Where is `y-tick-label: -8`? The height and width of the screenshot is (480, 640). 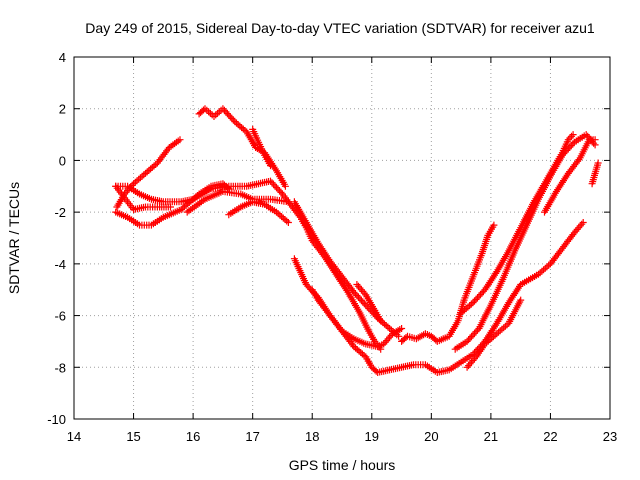 y-tick-label: -8 is located at coordinates (60, 367).